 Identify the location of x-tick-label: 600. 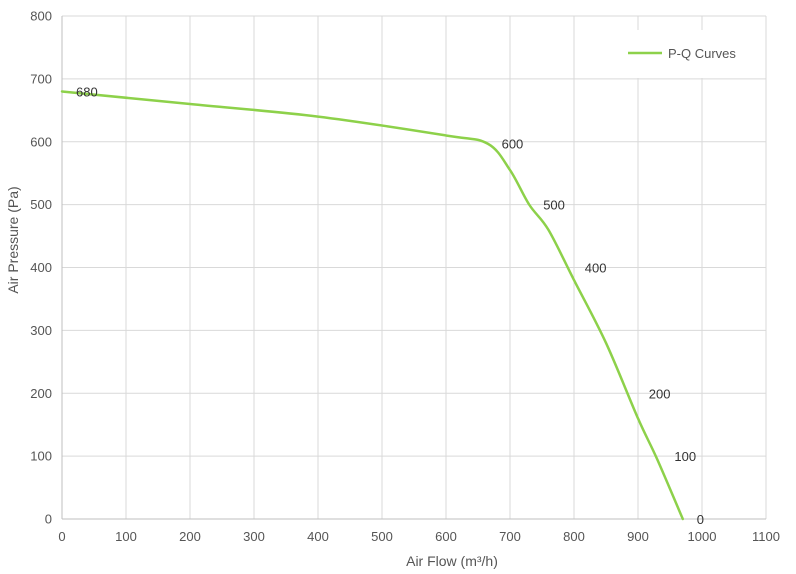
(446, 536).